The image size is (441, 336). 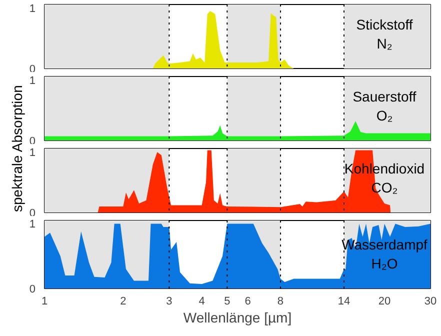 What do you see at coordinates (32, 290) in the screenshot?
I see `y-tick-label: 0` at bounding box center [32, 290].